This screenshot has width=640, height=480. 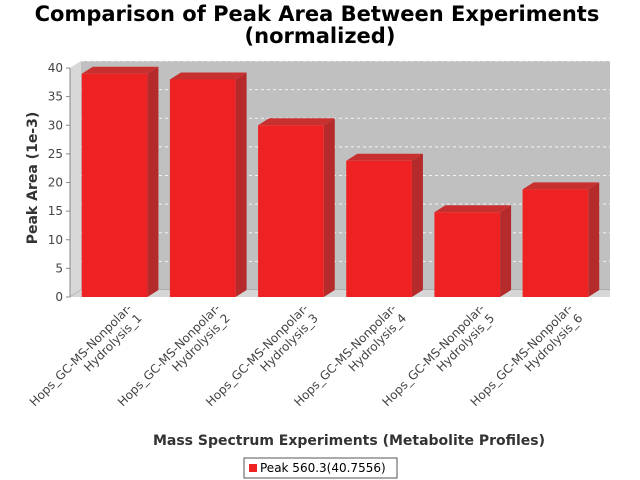 I want to click on y-tick-label: 40, so click(x=55, y=68).